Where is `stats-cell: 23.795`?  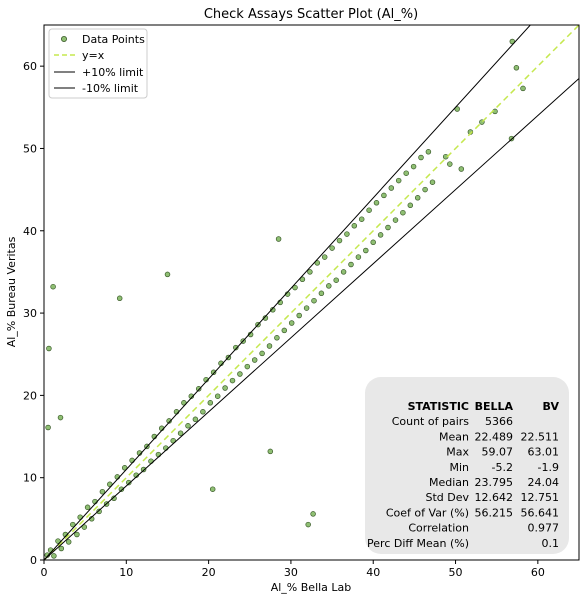 stats-cell: 23.795 is located at coordinates (494, 482).